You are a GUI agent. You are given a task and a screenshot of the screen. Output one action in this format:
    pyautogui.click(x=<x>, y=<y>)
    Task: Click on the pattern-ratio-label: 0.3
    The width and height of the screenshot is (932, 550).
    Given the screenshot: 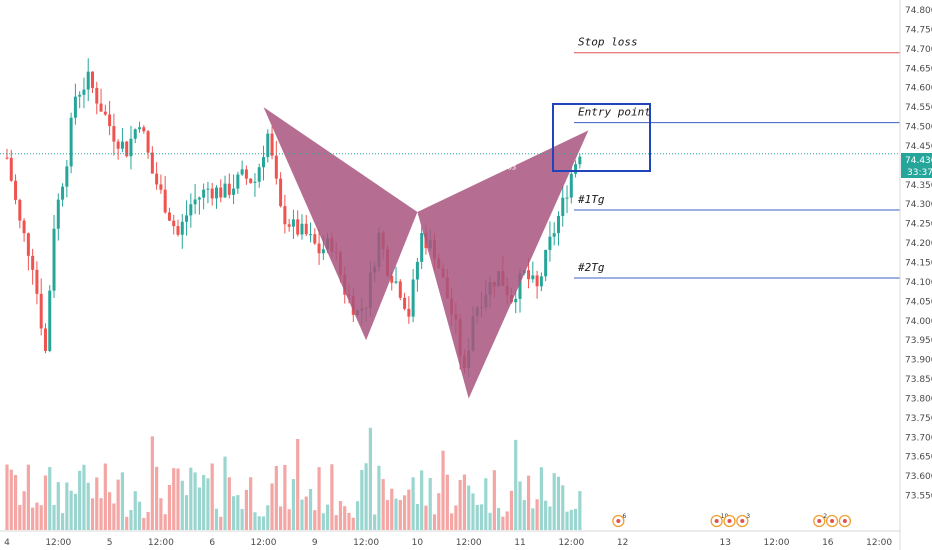 What is the action you would take?
    pyautogui.click(x=354, y=156)
    